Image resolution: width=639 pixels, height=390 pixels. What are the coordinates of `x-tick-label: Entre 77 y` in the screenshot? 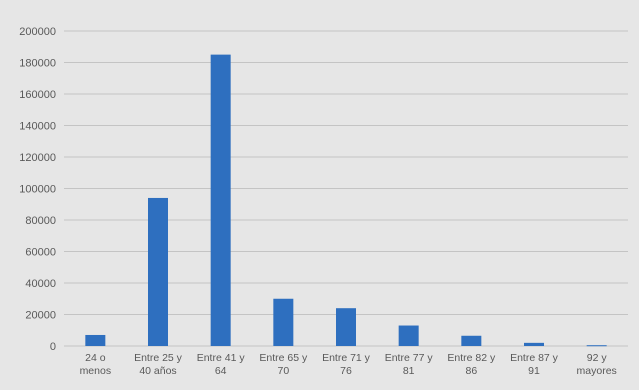 It's located at (409, 358).